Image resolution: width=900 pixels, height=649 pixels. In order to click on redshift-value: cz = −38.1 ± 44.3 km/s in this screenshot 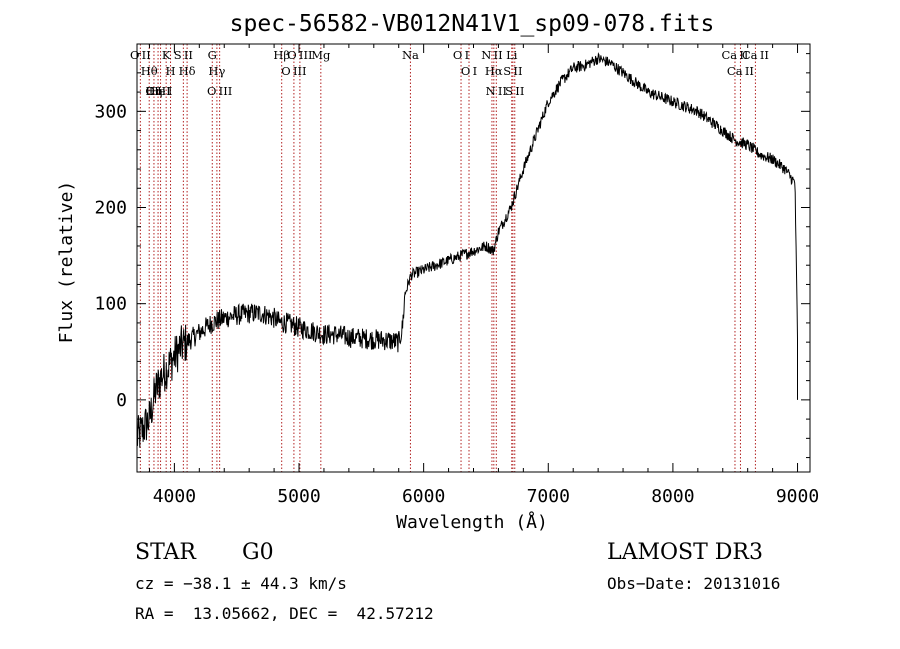, I will do `click(241, 583)`.